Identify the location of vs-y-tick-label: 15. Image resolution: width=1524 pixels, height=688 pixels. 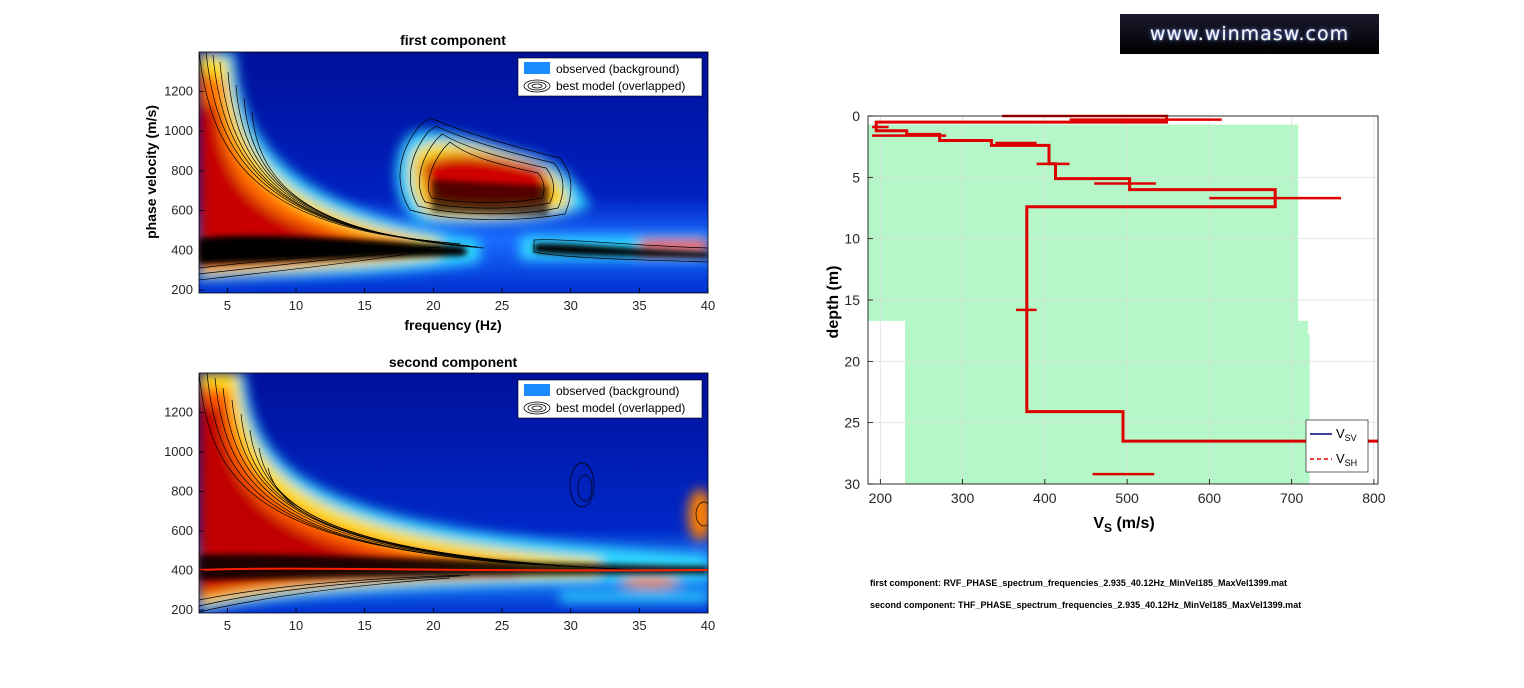
(852, 300).